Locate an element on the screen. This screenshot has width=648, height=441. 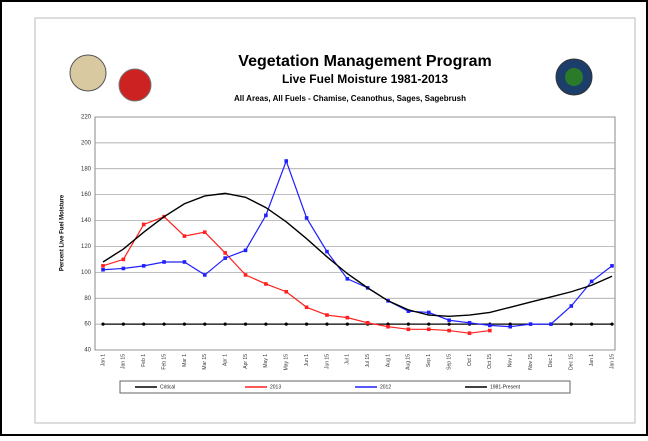
x-tick-label: Apr 15 is located at coordinates (246, 361).